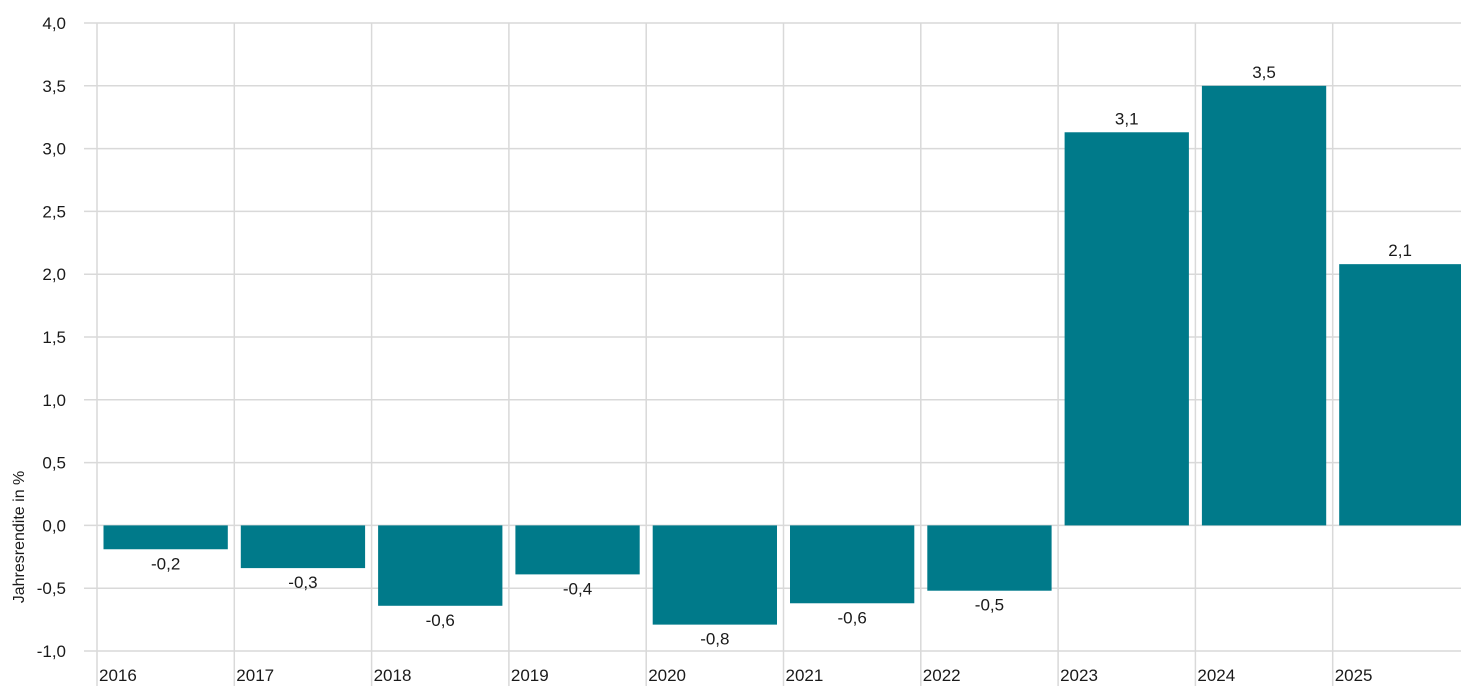 Image resolution: width=1461 pixels, height=693 pixels. What do you see at coordinates (302, 582) in the screenshot?
I see `data-label: -0,3` at bounding box center [302, 582].